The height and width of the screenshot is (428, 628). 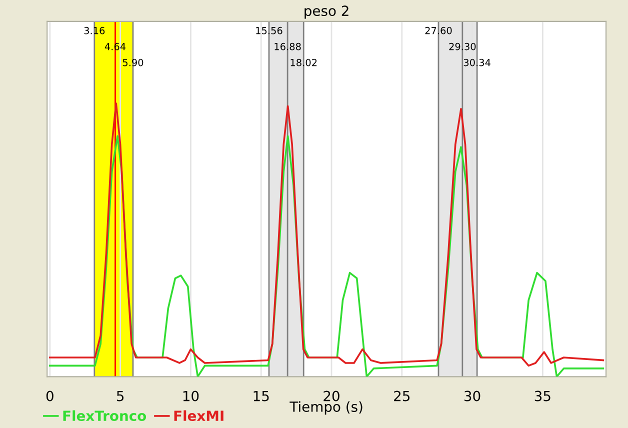 I want to click on x-tick-label: 30, so click(x=472, y=396).